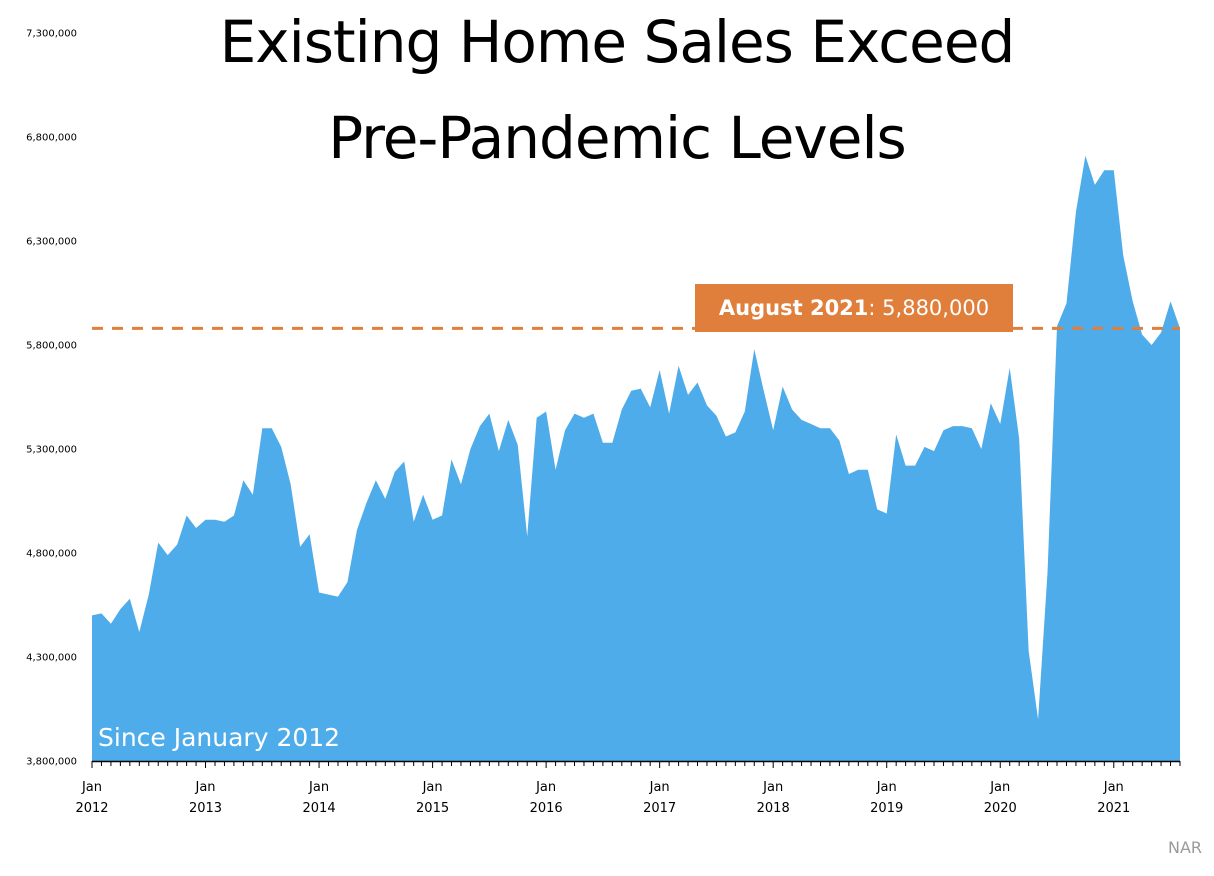  I want to click on chart-title-line-2: Pre-Pandemic Levels, so click(617, 138).